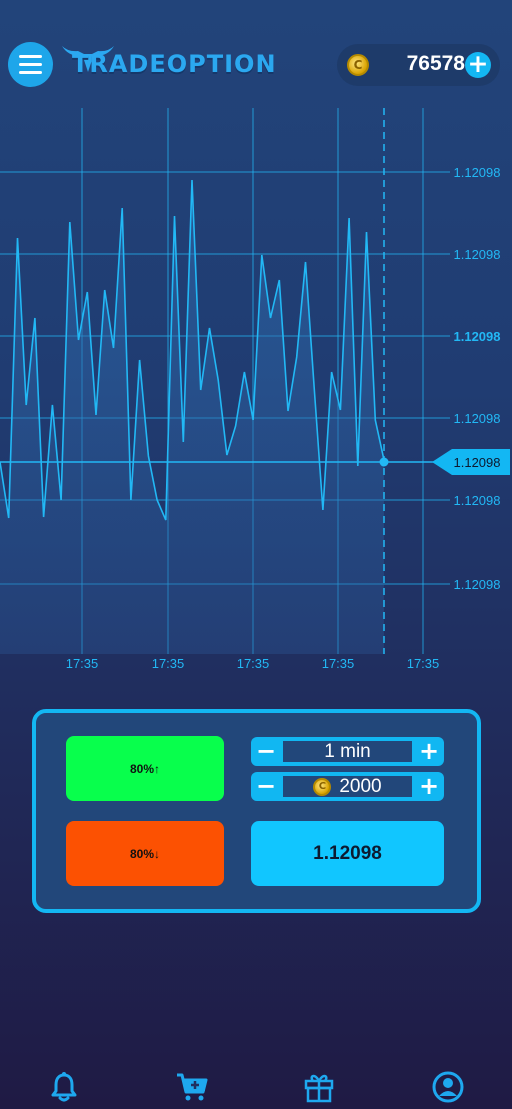  What do you see at coordinates (192, 1087) in the screenshot?
I see `cart-plus-icon` at bounding box center [192, 1087].